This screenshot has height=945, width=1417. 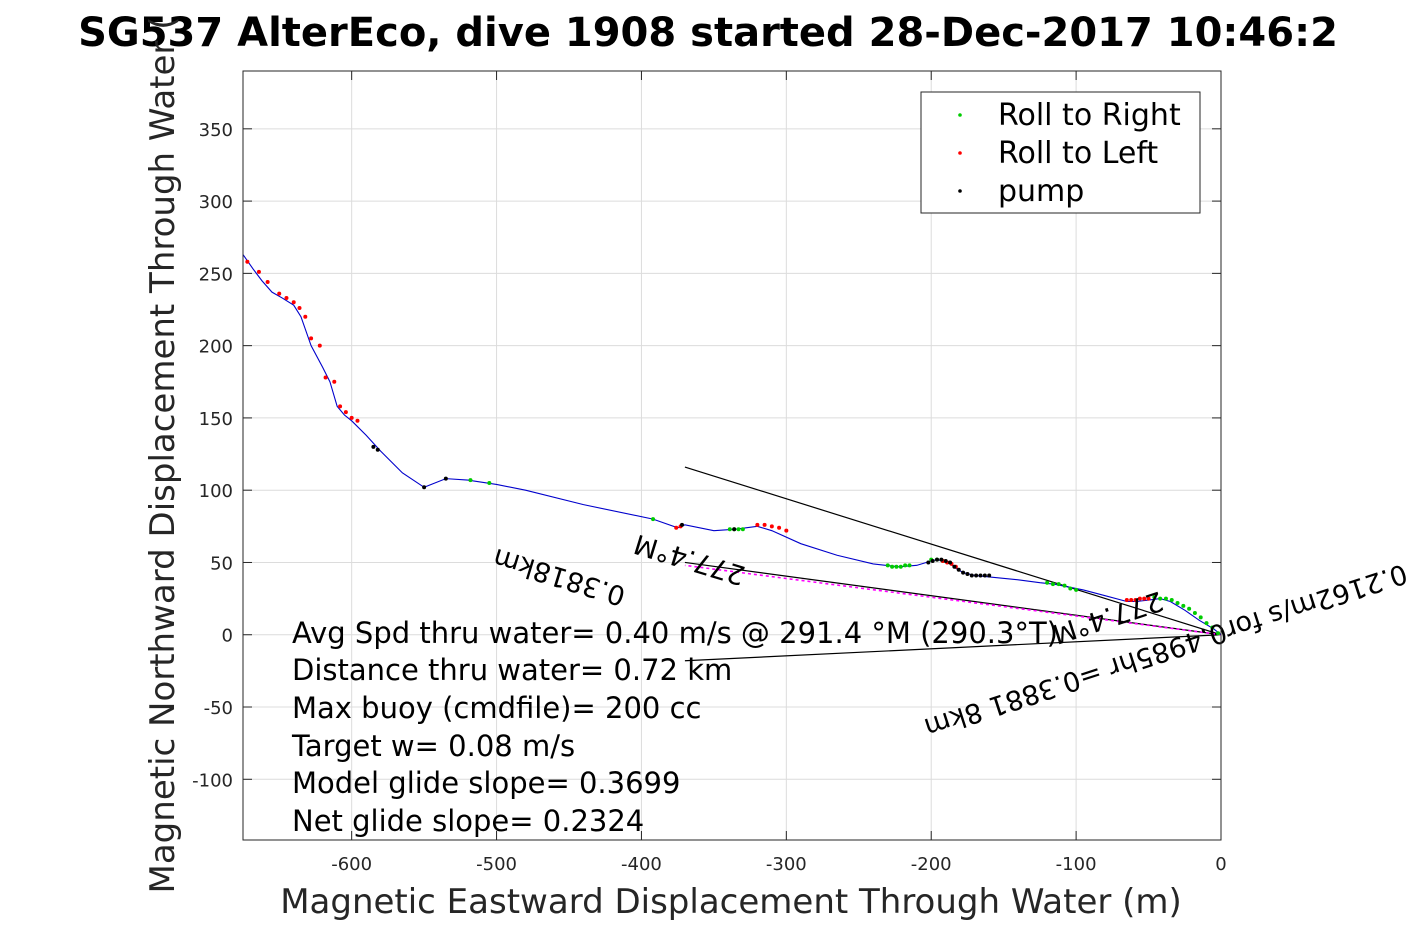 What do you see at coordinates (960, 191) in the screenshot?
I see `legend-marker-pump` at bounding box center [960, 191].